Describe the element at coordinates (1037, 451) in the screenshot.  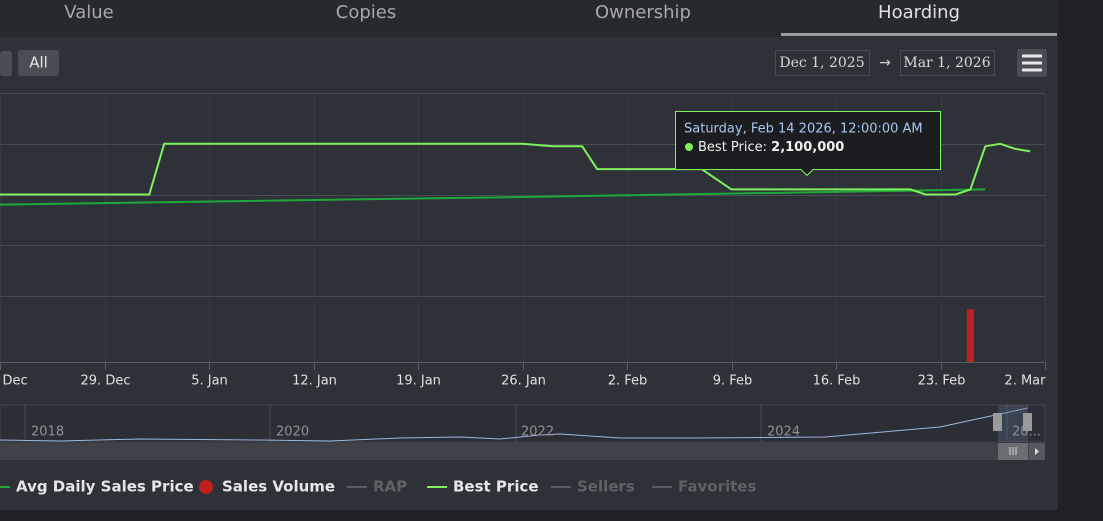
I see `scrollbar-arrow-icon` at that location.